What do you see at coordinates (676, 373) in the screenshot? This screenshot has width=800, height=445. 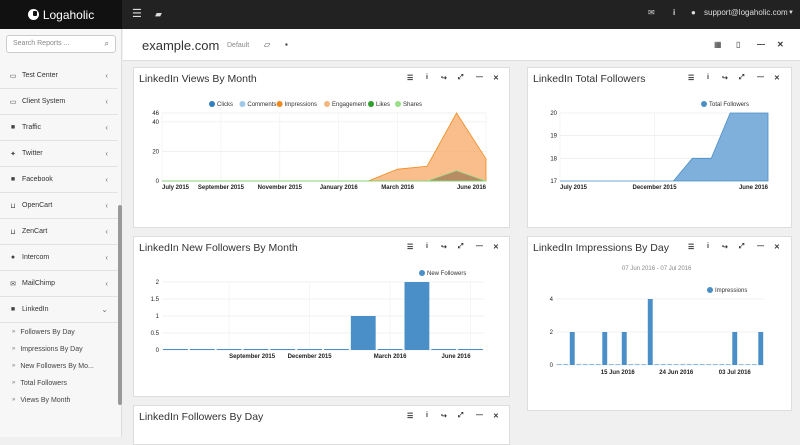 I see `x-tick-label: 24 Jun 2016` at bounding box center [676, 373].